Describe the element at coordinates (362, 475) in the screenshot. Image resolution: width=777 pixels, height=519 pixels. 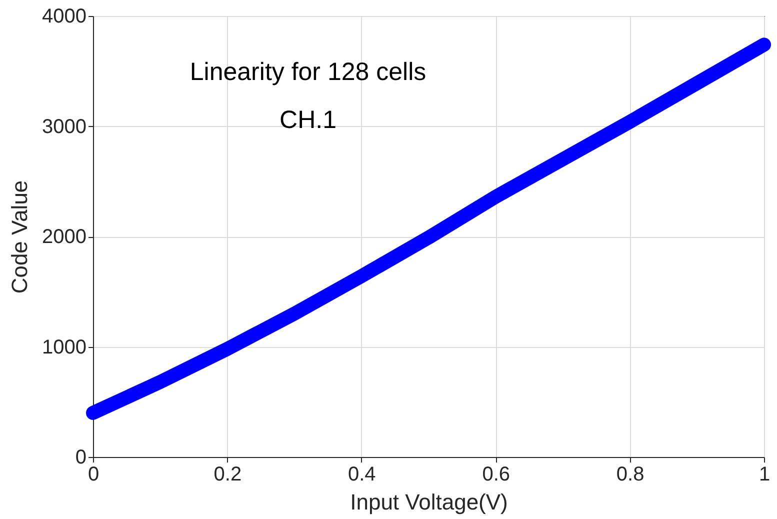
I see `x-tick-label: 0.4` at that location.